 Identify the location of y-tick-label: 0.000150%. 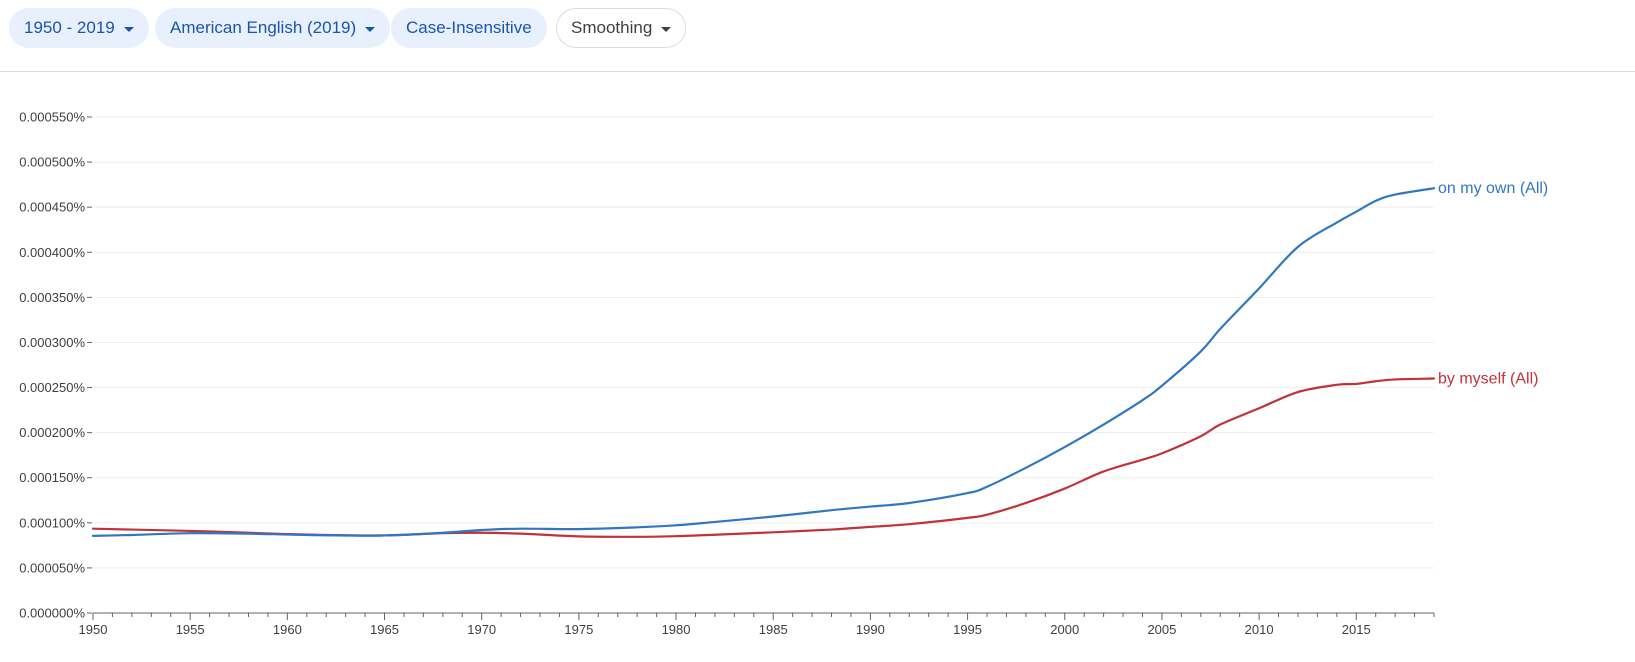
(52, 477).